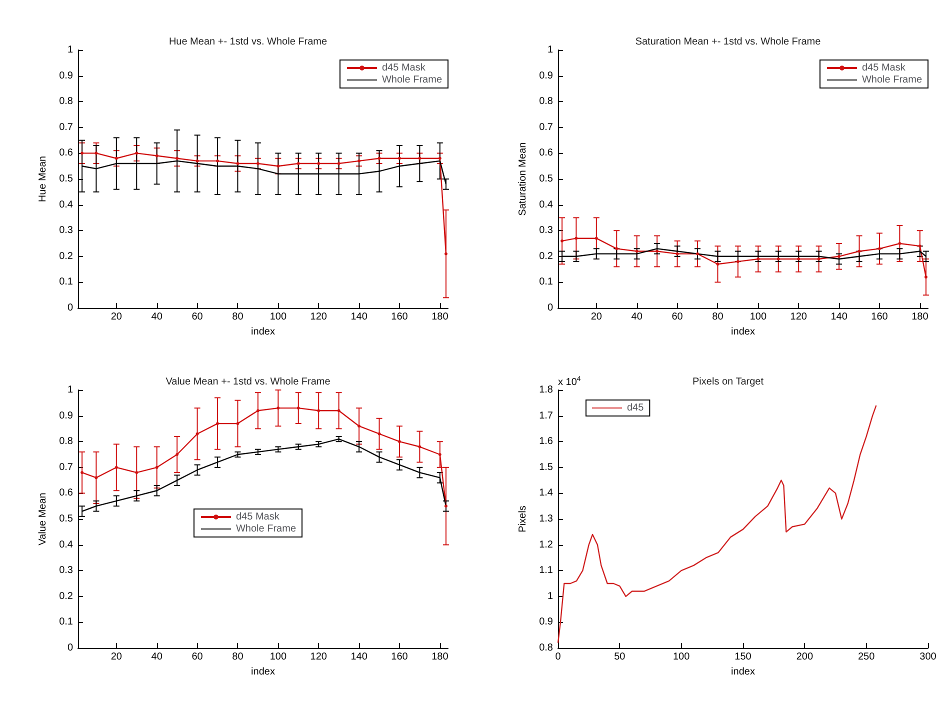 This screenshot has height=715, width=951. I want to click on chart-title: Pixels on Target, so click(728, 382).